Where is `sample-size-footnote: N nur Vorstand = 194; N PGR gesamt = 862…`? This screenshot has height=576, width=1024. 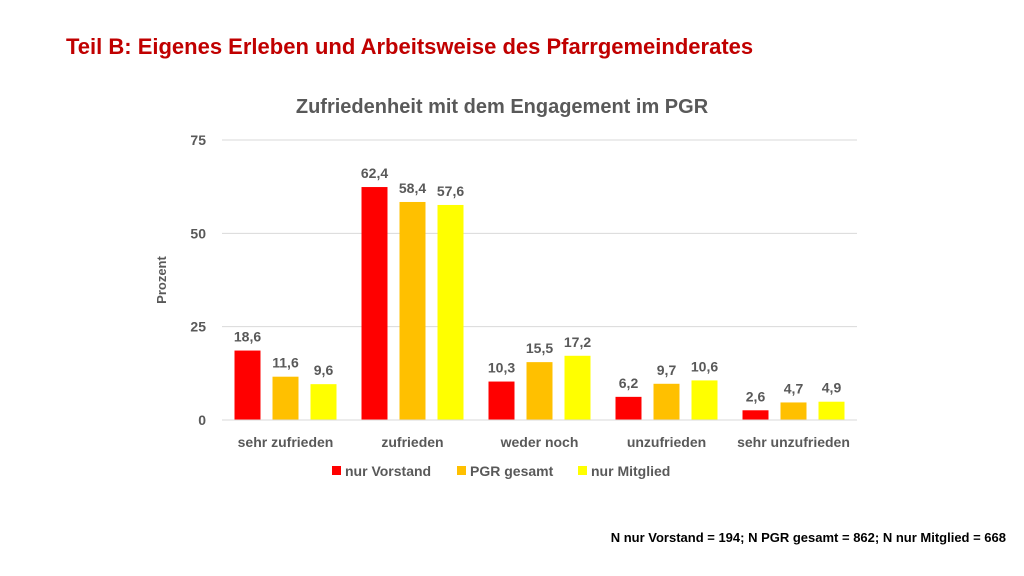
sample-size-footnote: N nur Vorstand = 194; N PGR gesamt = 862… is located at coordinates (808, 537).